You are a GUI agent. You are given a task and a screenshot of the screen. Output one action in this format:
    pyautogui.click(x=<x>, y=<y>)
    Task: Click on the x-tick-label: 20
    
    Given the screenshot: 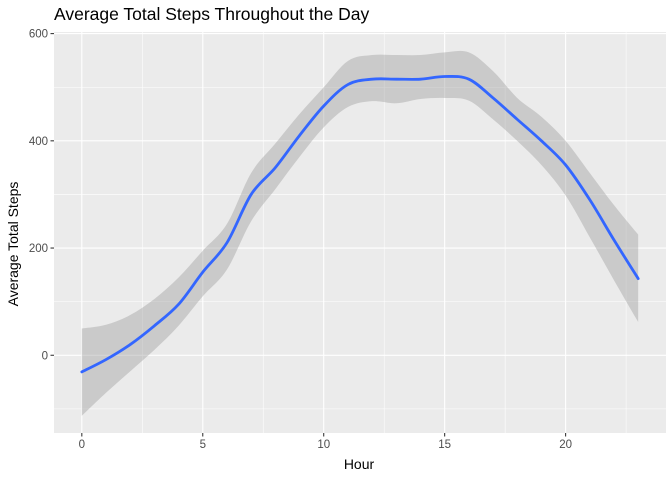 What is the action you would take?
    pyautogui.click(x=565, y=445)
    